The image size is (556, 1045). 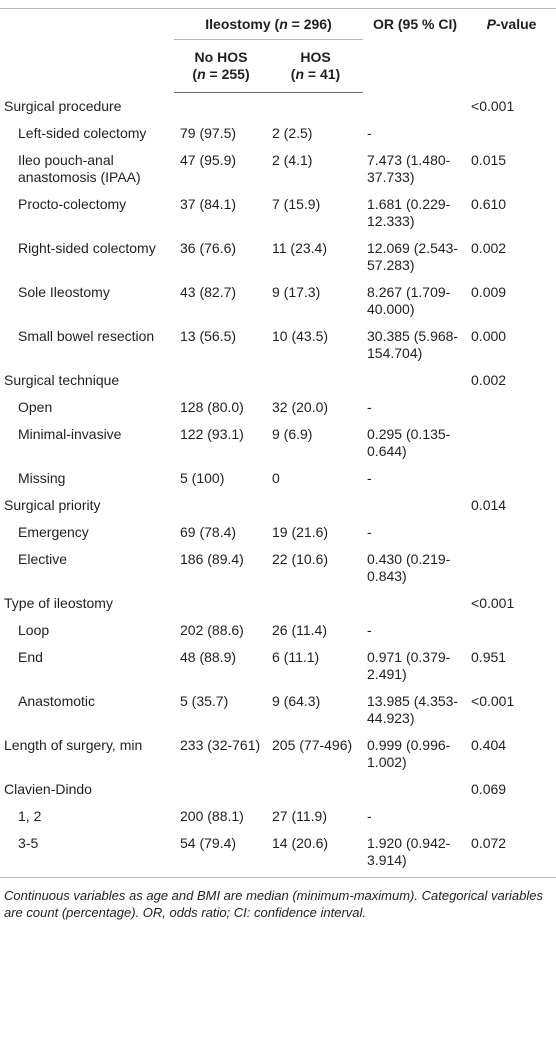 I want to click on section-row: Clavien-Dindo 0.069, so click(x=278, y=789).